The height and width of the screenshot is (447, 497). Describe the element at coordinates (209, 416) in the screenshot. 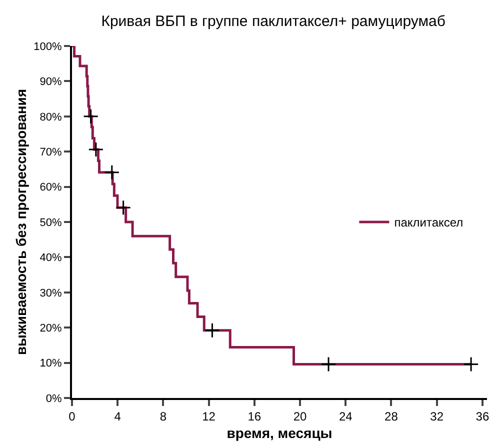

I see `x-tick-label: 12` at that location.